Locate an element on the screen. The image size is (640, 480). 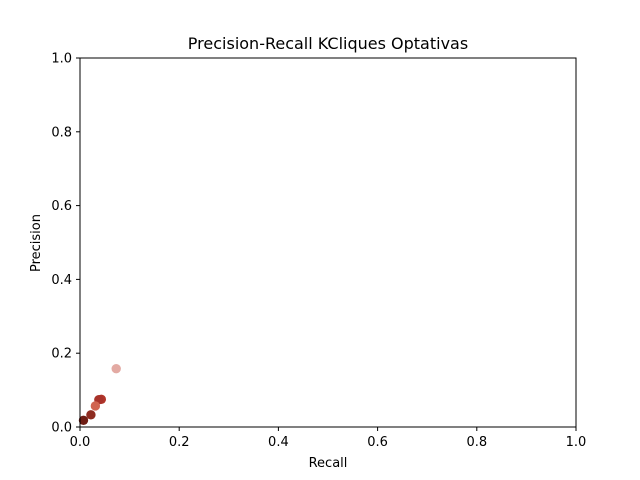
x-tick-label: 0.8 is located at coordinates (476, 442).